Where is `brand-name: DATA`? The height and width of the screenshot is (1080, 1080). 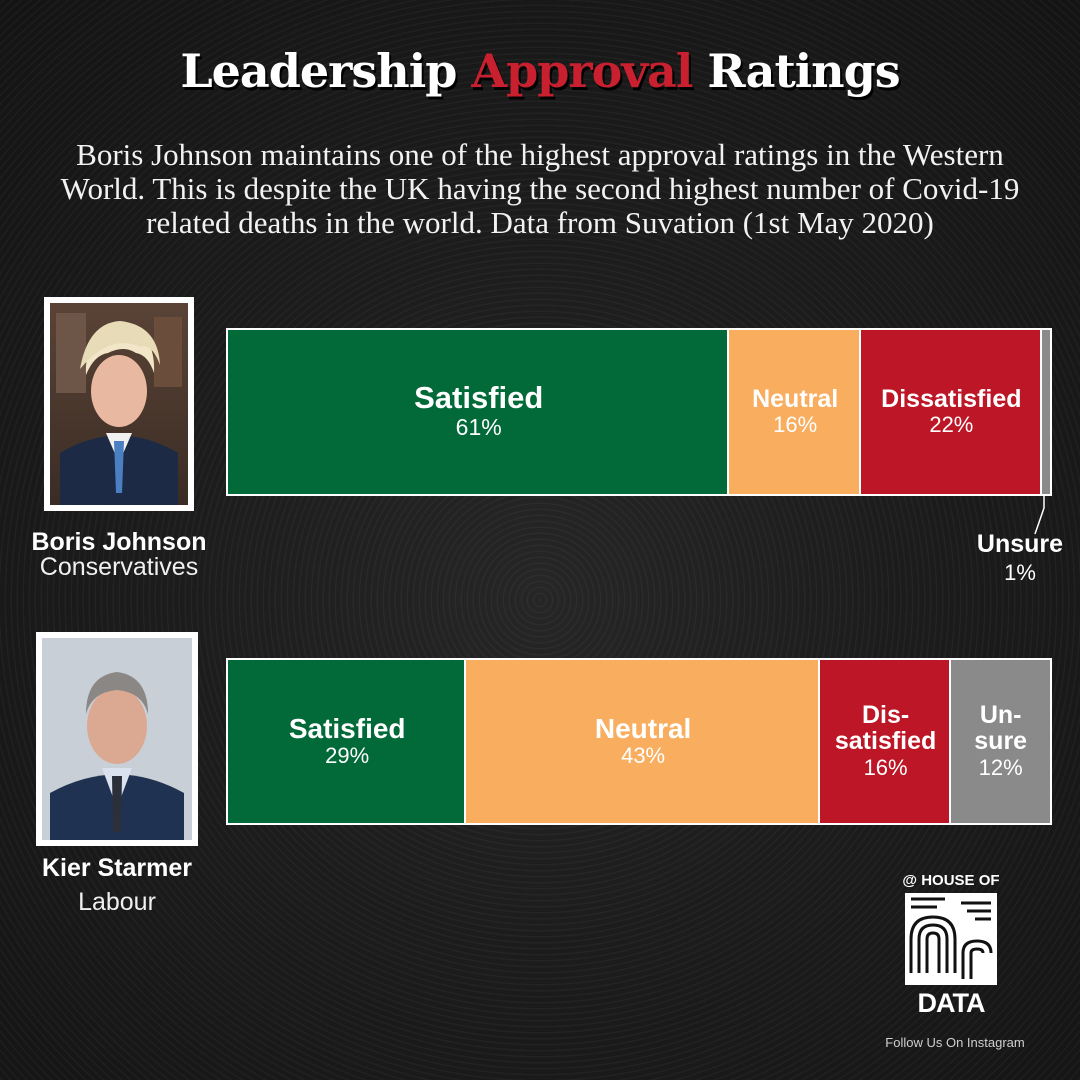
brand-name: DATA is located at coordinates (951, 1003).